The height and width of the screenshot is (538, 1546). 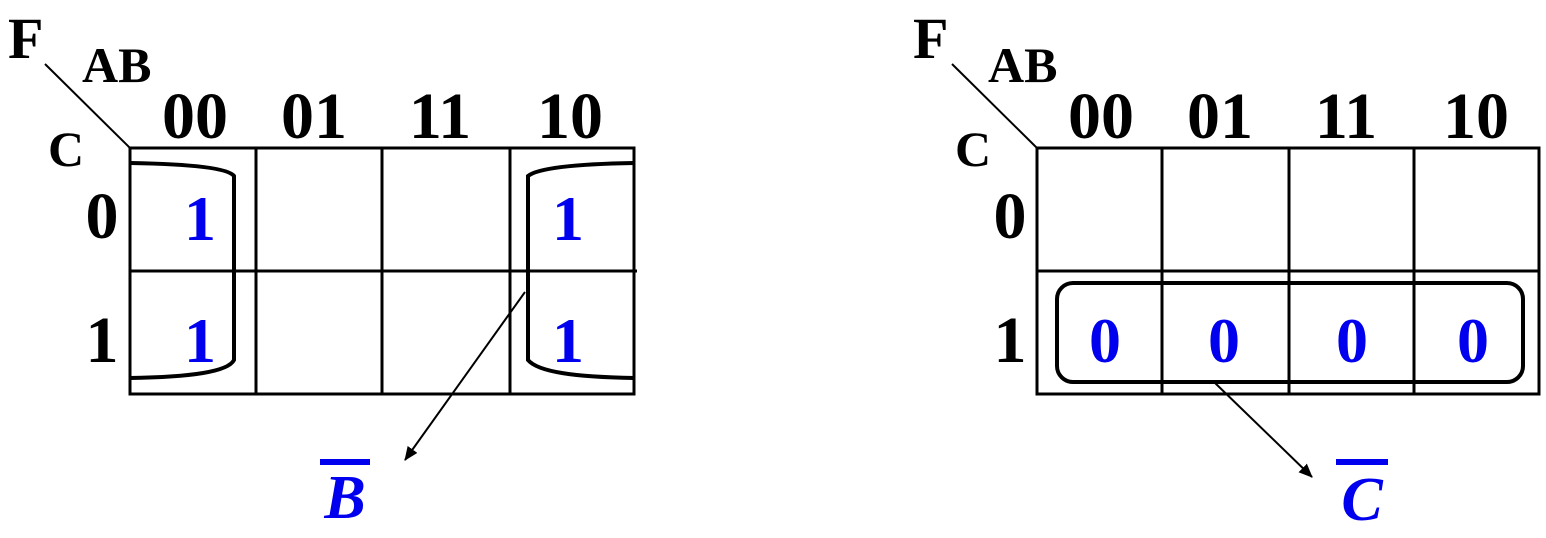 I want to click on result-term: C, so click(x=1362, y=500).